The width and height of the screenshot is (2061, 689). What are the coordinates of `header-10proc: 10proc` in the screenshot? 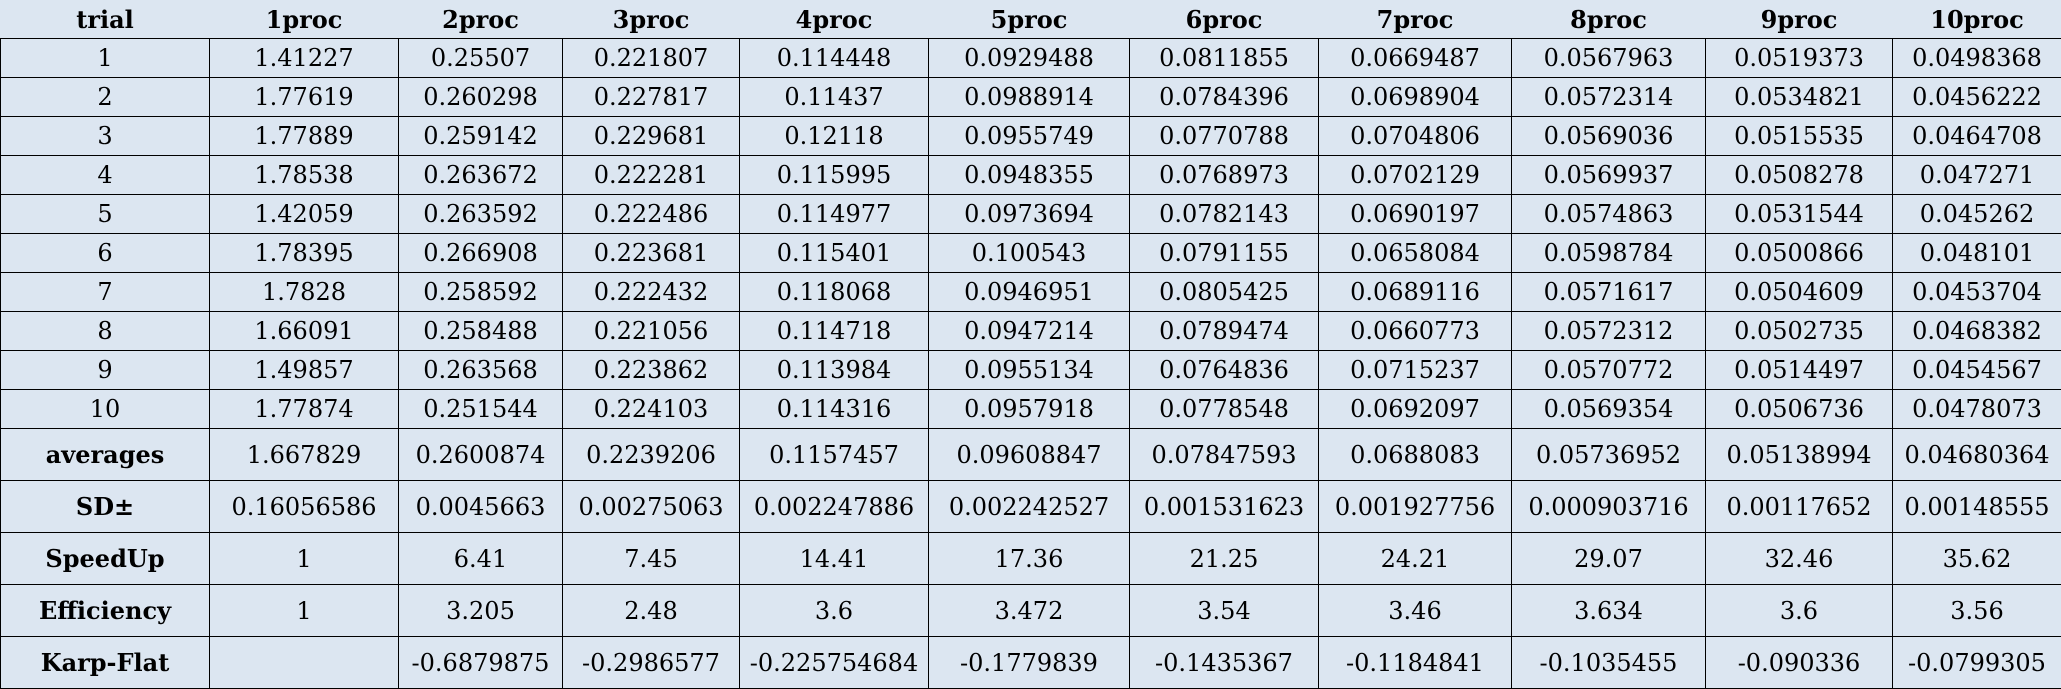 It's located at (1977, 19).